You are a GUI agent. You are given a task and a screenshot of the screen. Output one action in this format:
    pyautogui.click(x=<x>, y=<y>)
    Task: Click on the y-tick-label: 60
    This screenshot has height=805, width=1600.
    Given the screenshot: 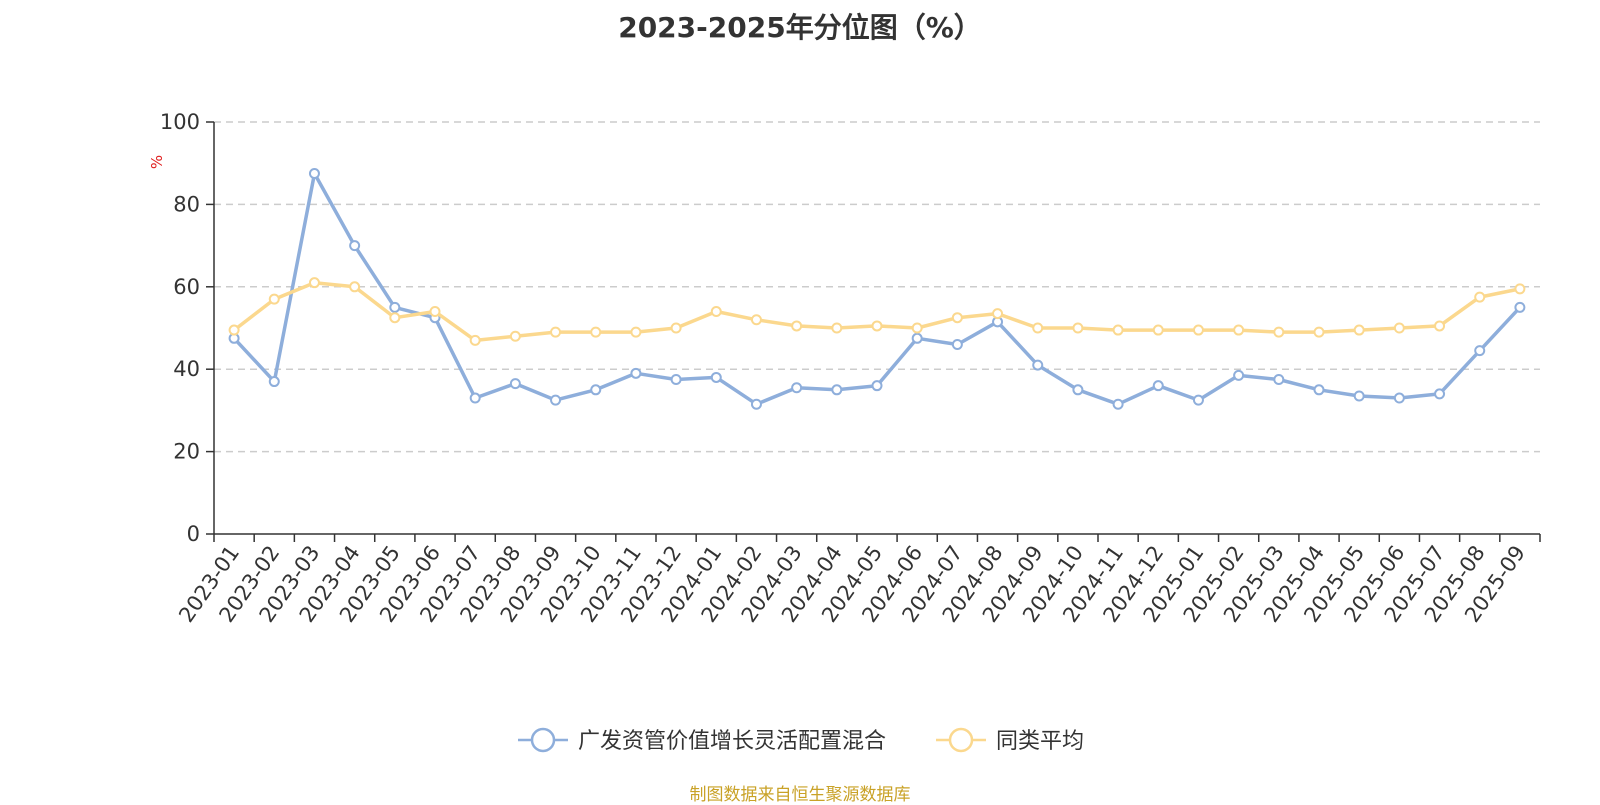 What is the action you would take?
    pyautogui.click(x=186, y=287)
    